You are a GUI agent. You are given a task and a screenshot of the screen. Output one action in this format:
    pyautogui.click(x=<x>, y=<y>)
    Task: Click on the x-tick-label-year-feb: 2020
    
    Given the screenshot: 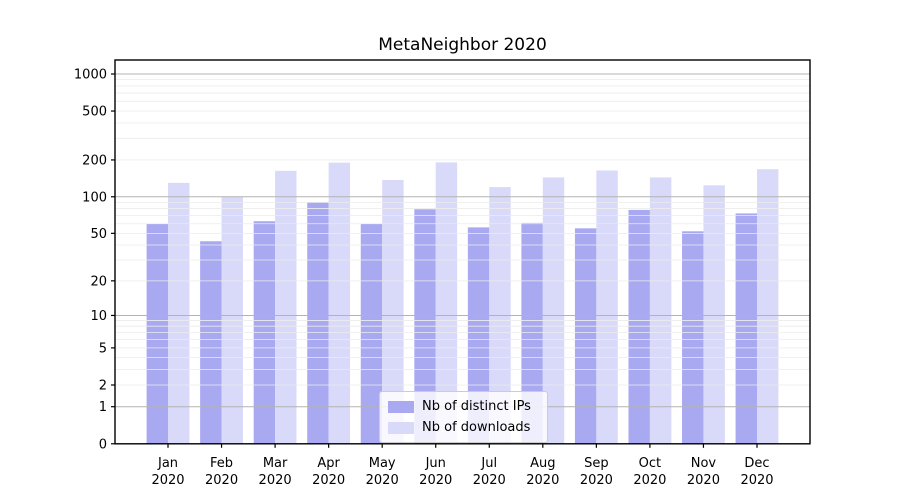 What is the action you would take?
    pyautogui.click(x=221, y=480)
    